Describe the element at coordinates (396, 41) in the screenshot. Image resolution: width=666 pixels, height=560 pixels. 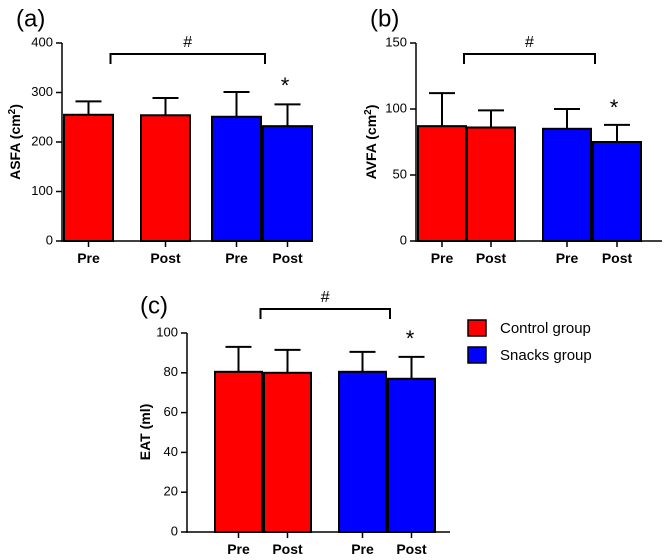
I see `y-tick-label: 150` at that location.